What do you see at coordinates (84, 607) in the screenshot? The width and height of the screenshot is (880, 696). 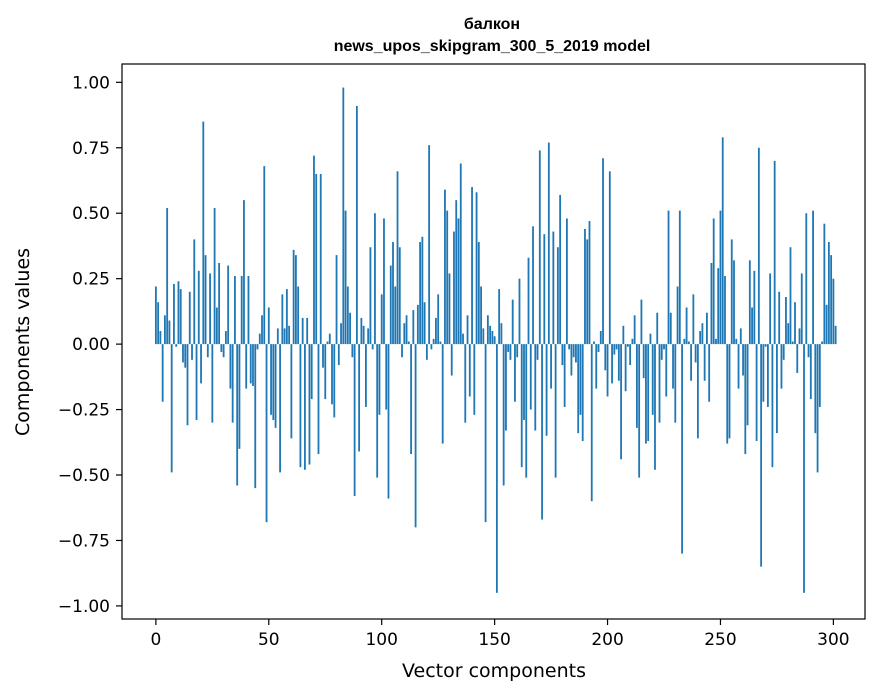 I see `y-tick-label: −1.00` at bounding box center [84, 607].